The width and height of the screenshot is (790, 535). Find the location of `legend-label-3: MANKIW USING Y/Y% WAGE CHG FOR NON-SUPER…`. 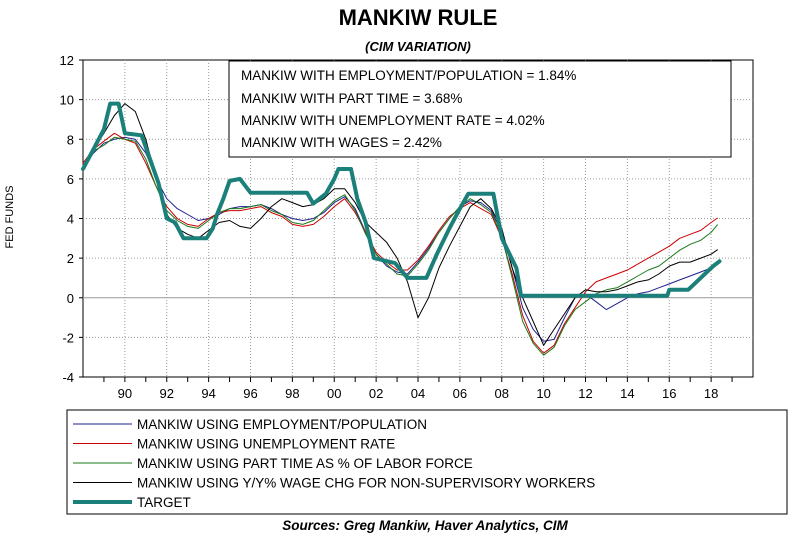

legend-label-3: MANKIW USING Y/Y% WAGE CHG FOR NON-SUPER… is located at coordinates (366, 483).